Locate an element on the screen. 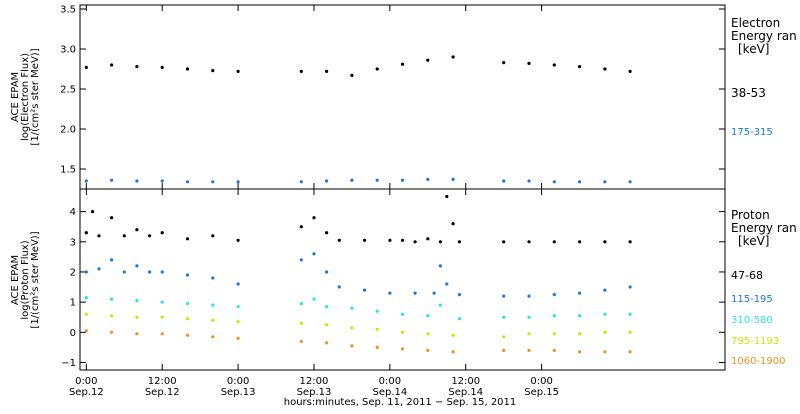  y-tick-label: 4 is located at coordinates (73, 212).